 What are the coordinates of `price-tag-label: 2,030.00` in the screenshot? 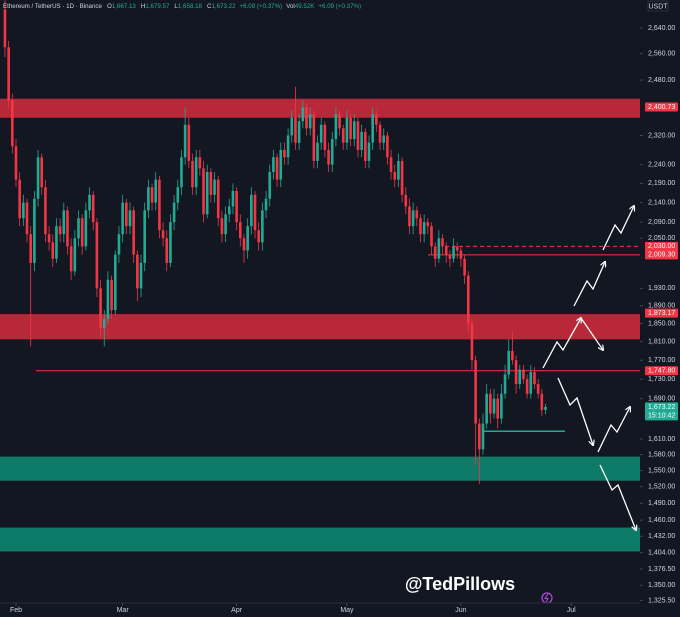 It's located at (661, 246).